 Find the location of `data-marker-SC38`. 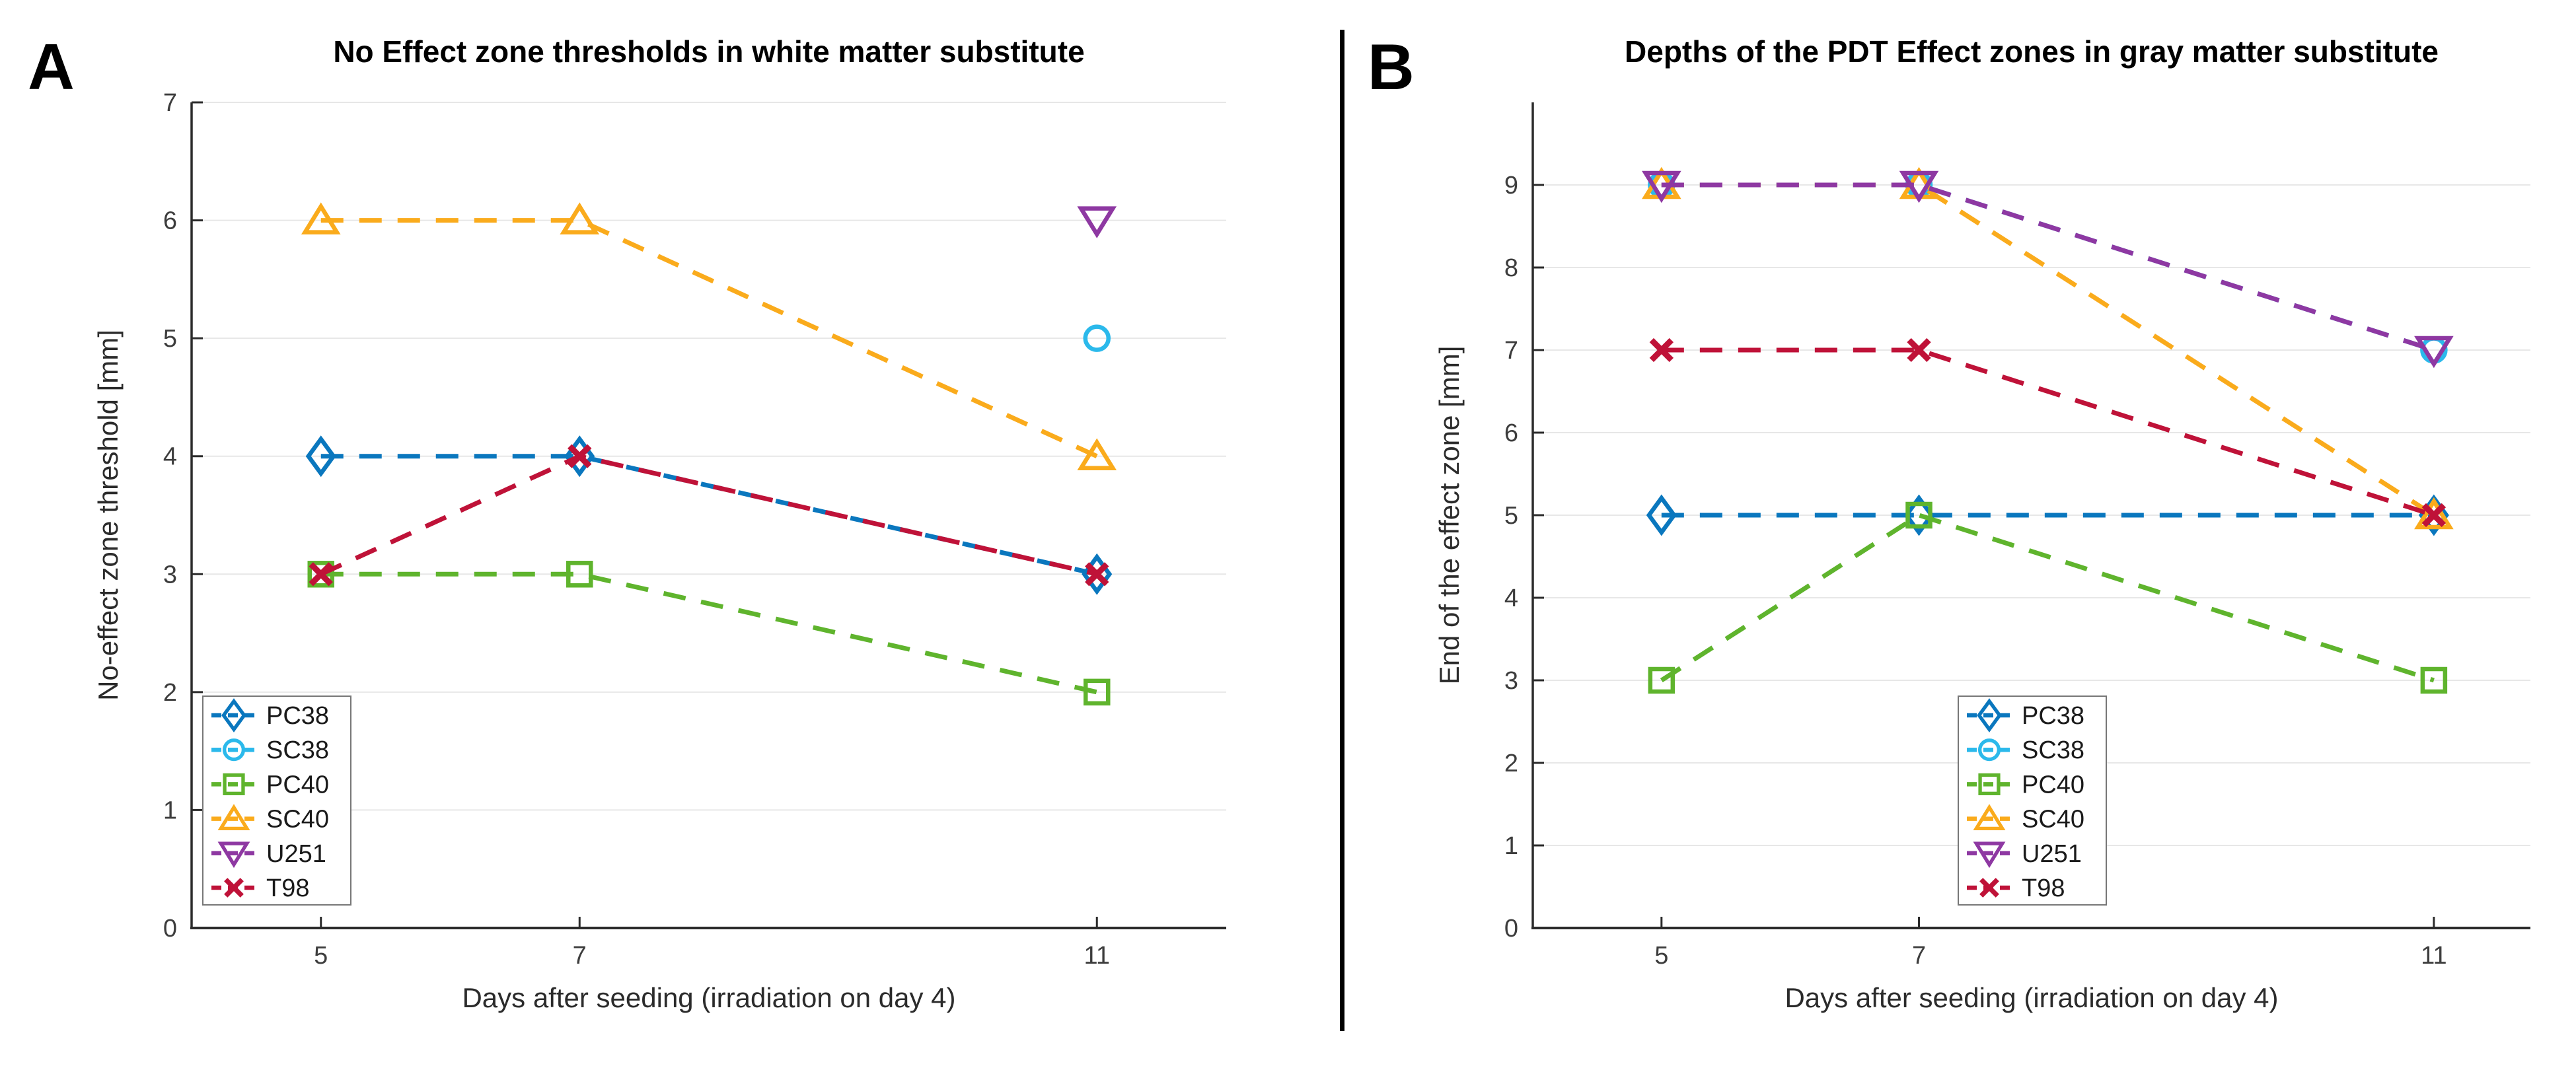

data-marker-SC38 is located at coordinates (1097, 338).